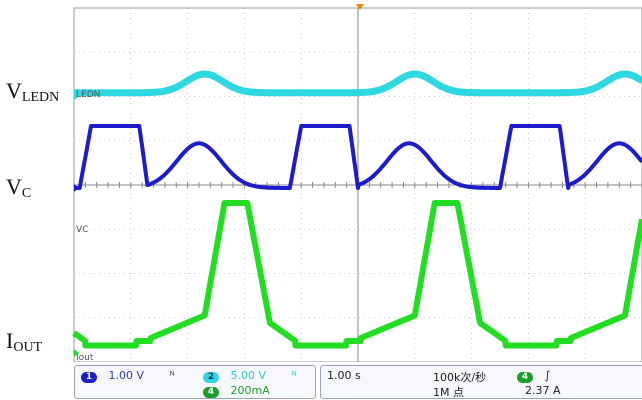 The width and height of the screenshot is (642, 400). I want to click on trace-tag-ledn: LEDN, so click(88, 95).